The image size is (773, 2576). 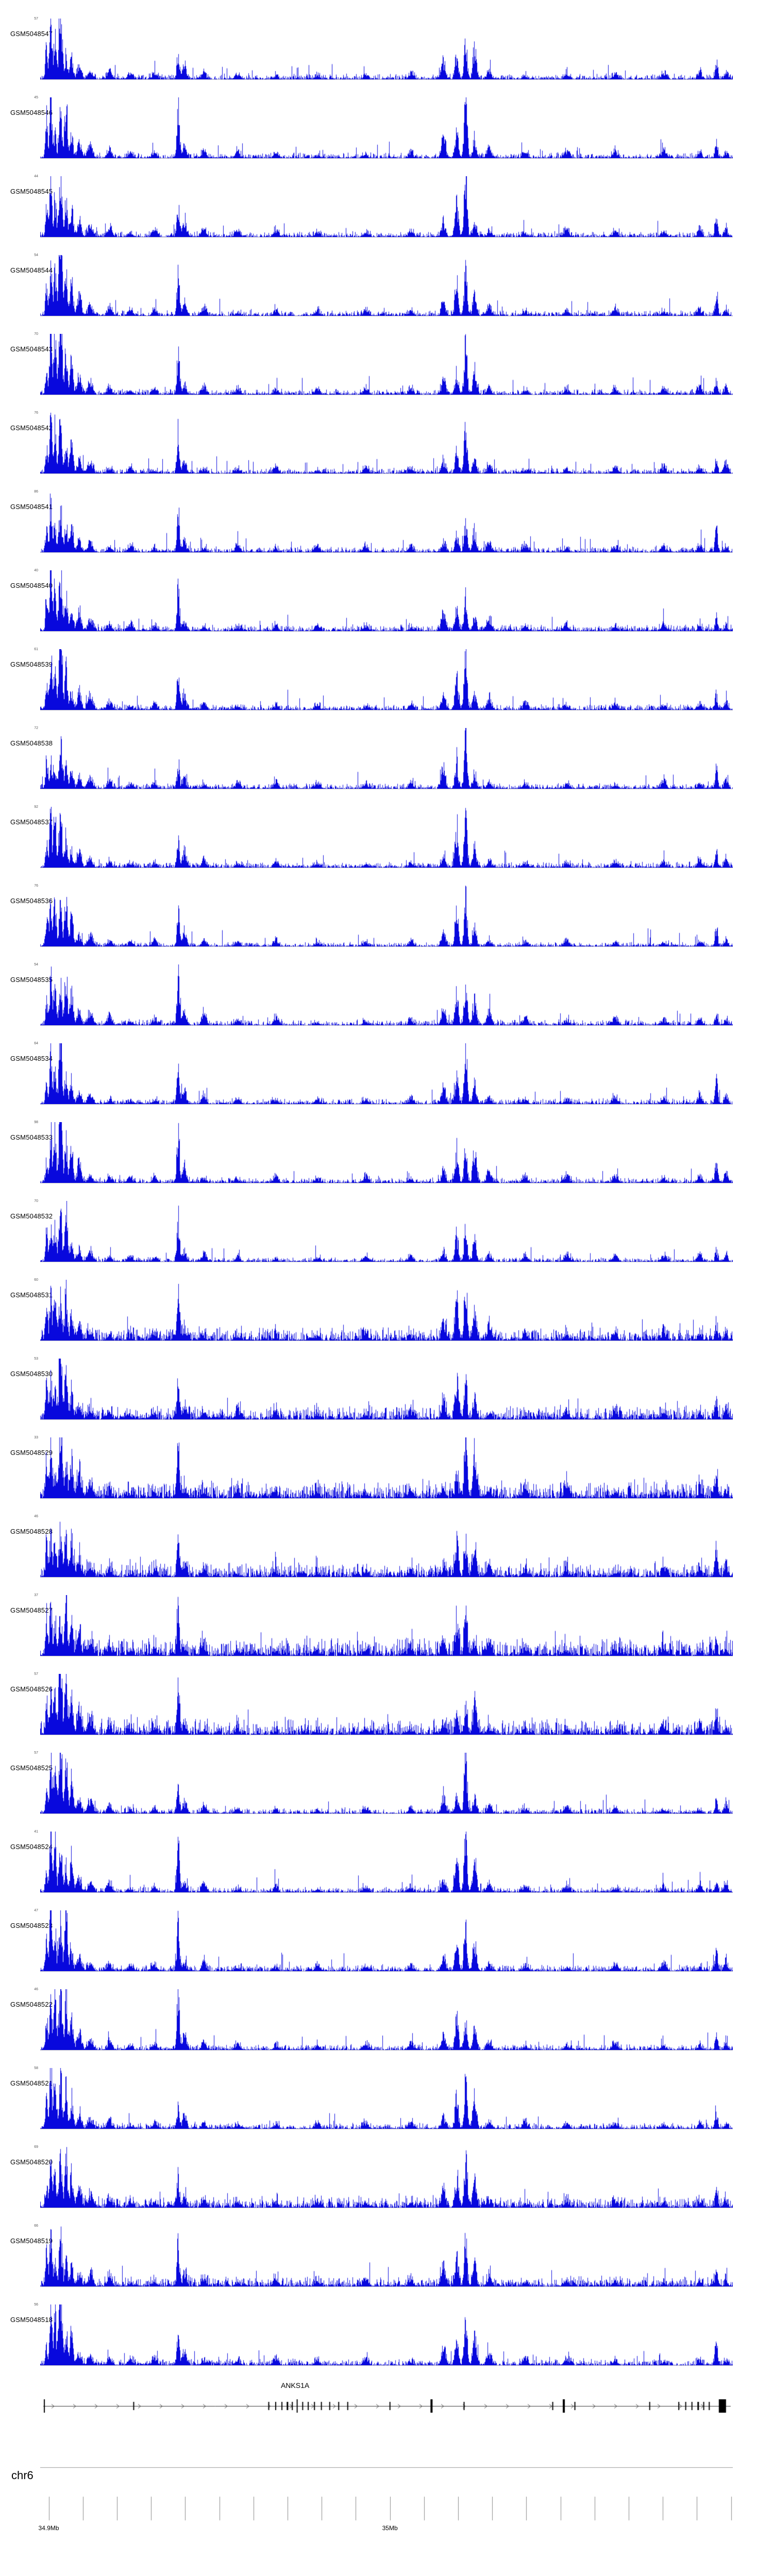 I want to click on track-ymax-value: 56, so click(x=36, y=2305).